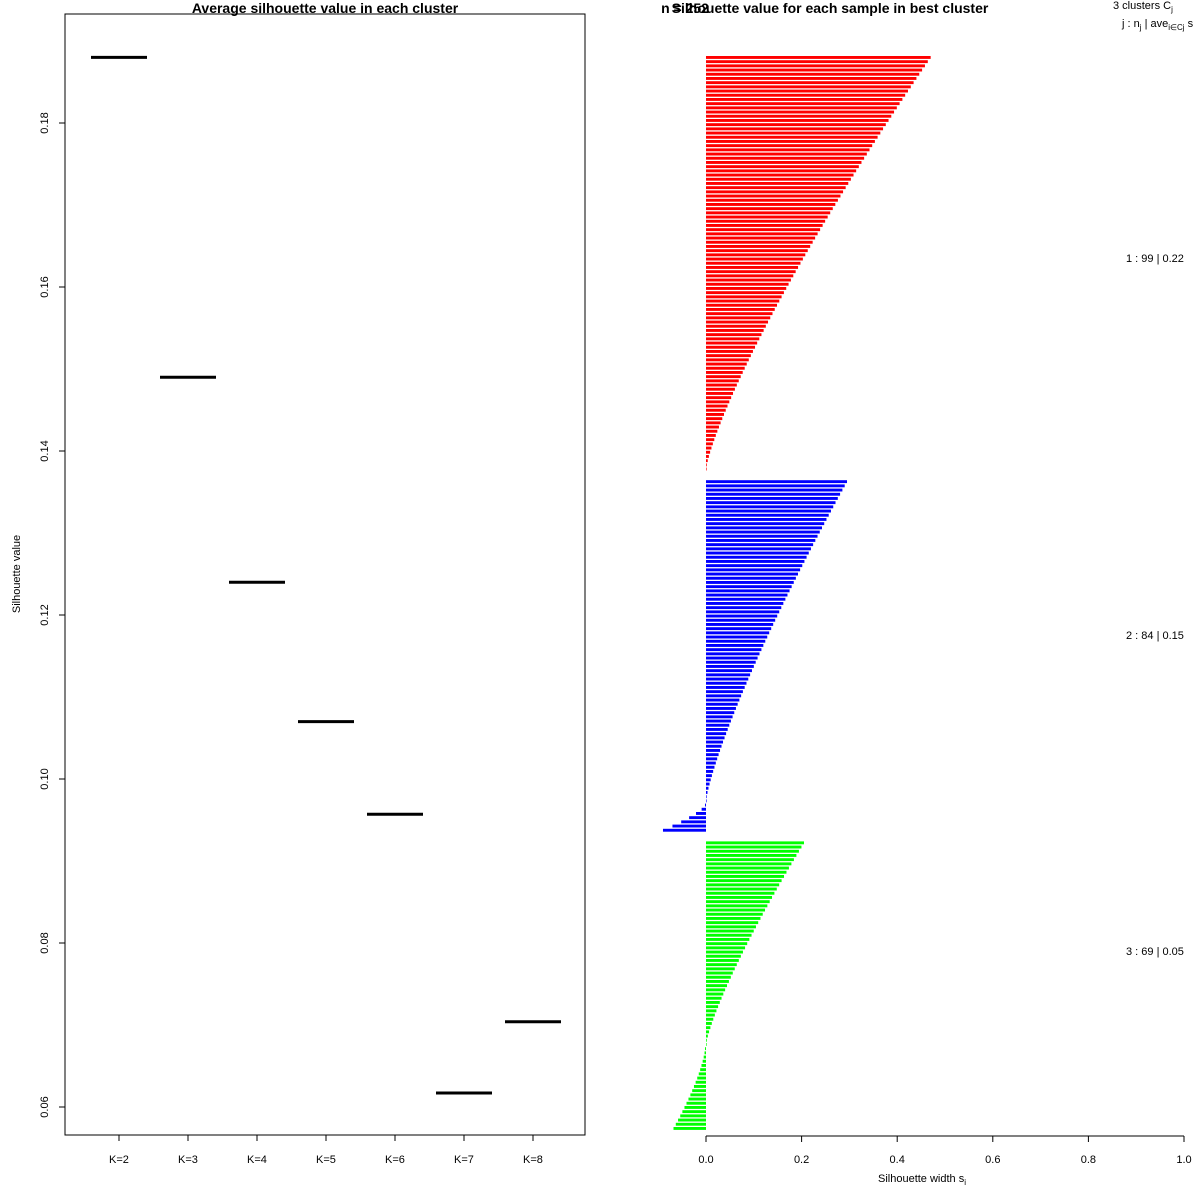 This screenshot has height=1200, width=1200. Describe the element at coordinates (325, 8) in the screenshot. I see `left-chart-title: Average silhouette value in each cluster` at that location.